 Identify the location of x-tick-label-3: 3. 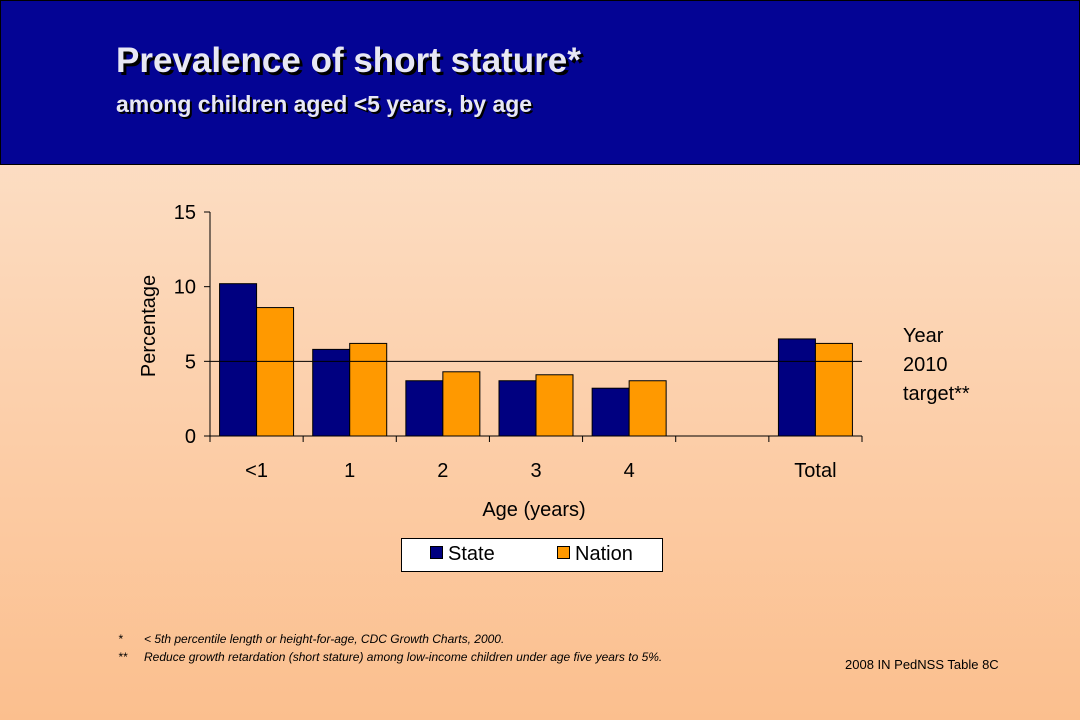
(535, 471).